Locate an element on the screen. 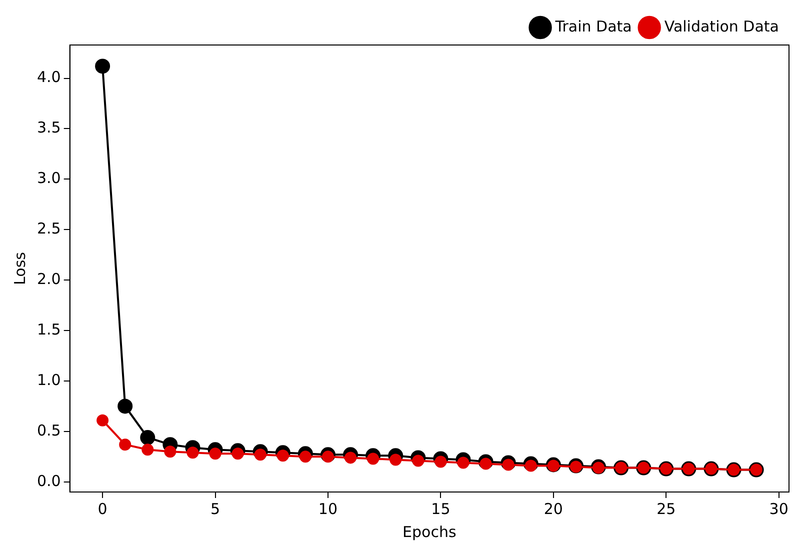 This screenshot has width=803, height=546. y-tick-label: 1.5 is located at coordinates (48, 329).